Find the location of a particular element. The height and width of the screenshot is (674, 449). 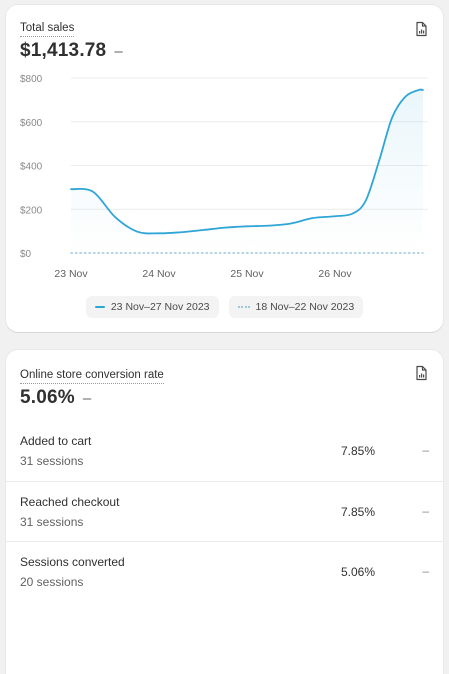

legend-item-previous: 18 Nov–22 Nov 2023 is located at coordinates (296, 307).